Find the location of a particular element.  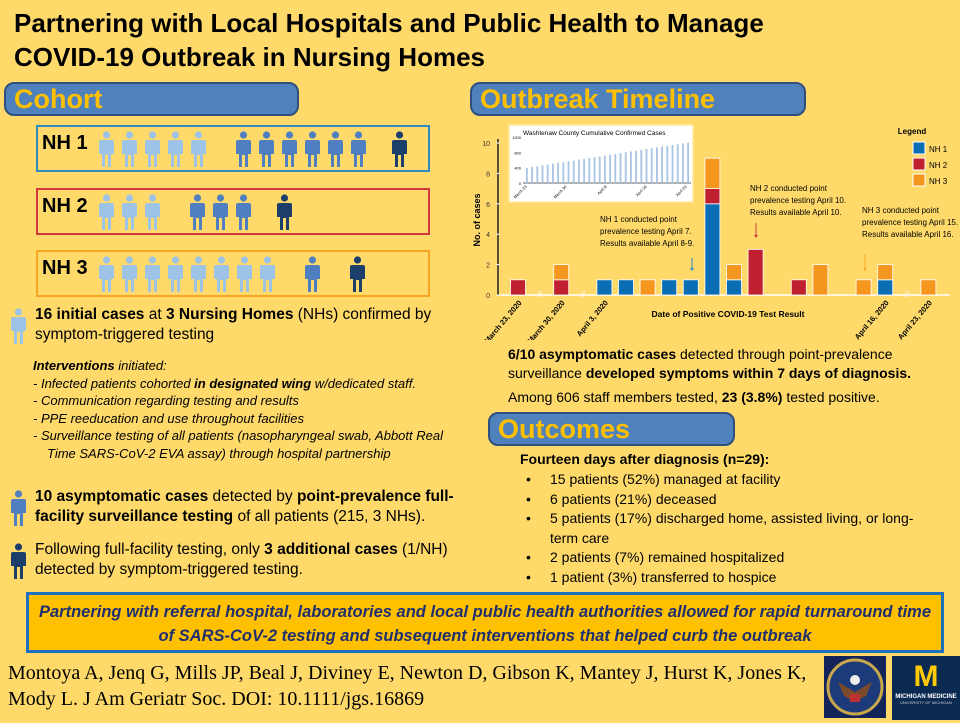

y-tick-label: 4 is located at coordinates (488, 235).